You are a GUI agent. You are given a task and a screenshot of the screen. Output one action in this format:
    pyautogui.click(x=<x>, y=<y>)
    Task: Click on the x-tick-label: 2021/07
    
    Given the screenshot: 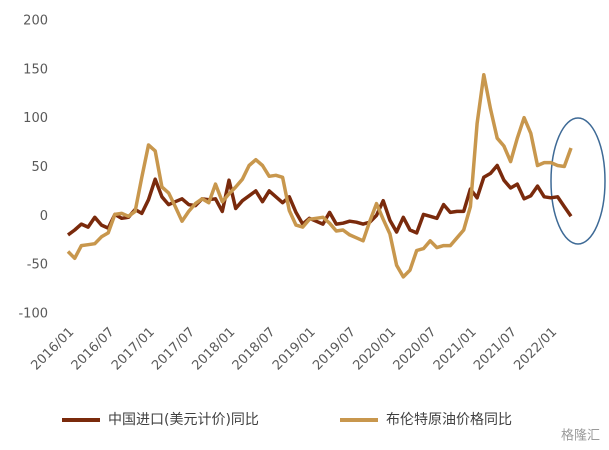 What is the action you would take?
    pyautogui.click(x=495, y=349)
    